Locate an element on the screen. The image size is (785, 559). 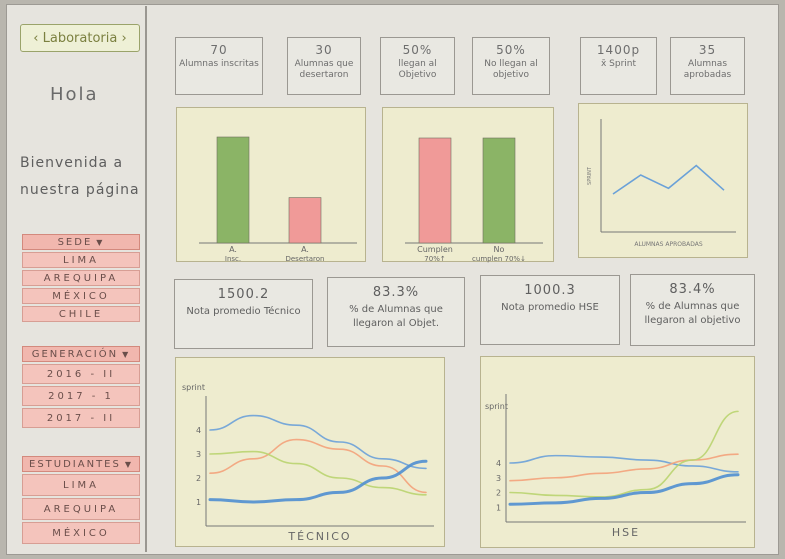
line-chart-svg: sprint TÉCNICO 1 2 3 4 is located at coordinates (308, 463).